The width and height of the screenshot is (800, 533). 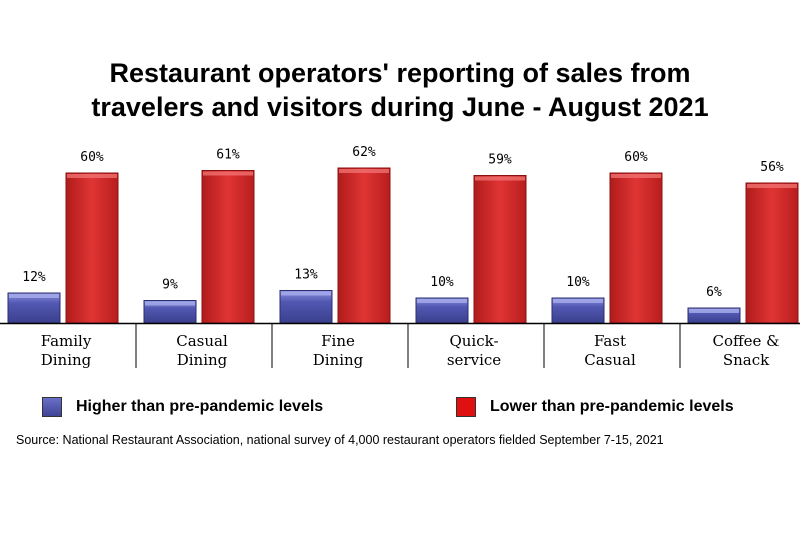 What do you see at coordinates (610, 341) in the screenshot?
I see `x-tick-label-4-0: Fast` at bounding box center [610, 341].